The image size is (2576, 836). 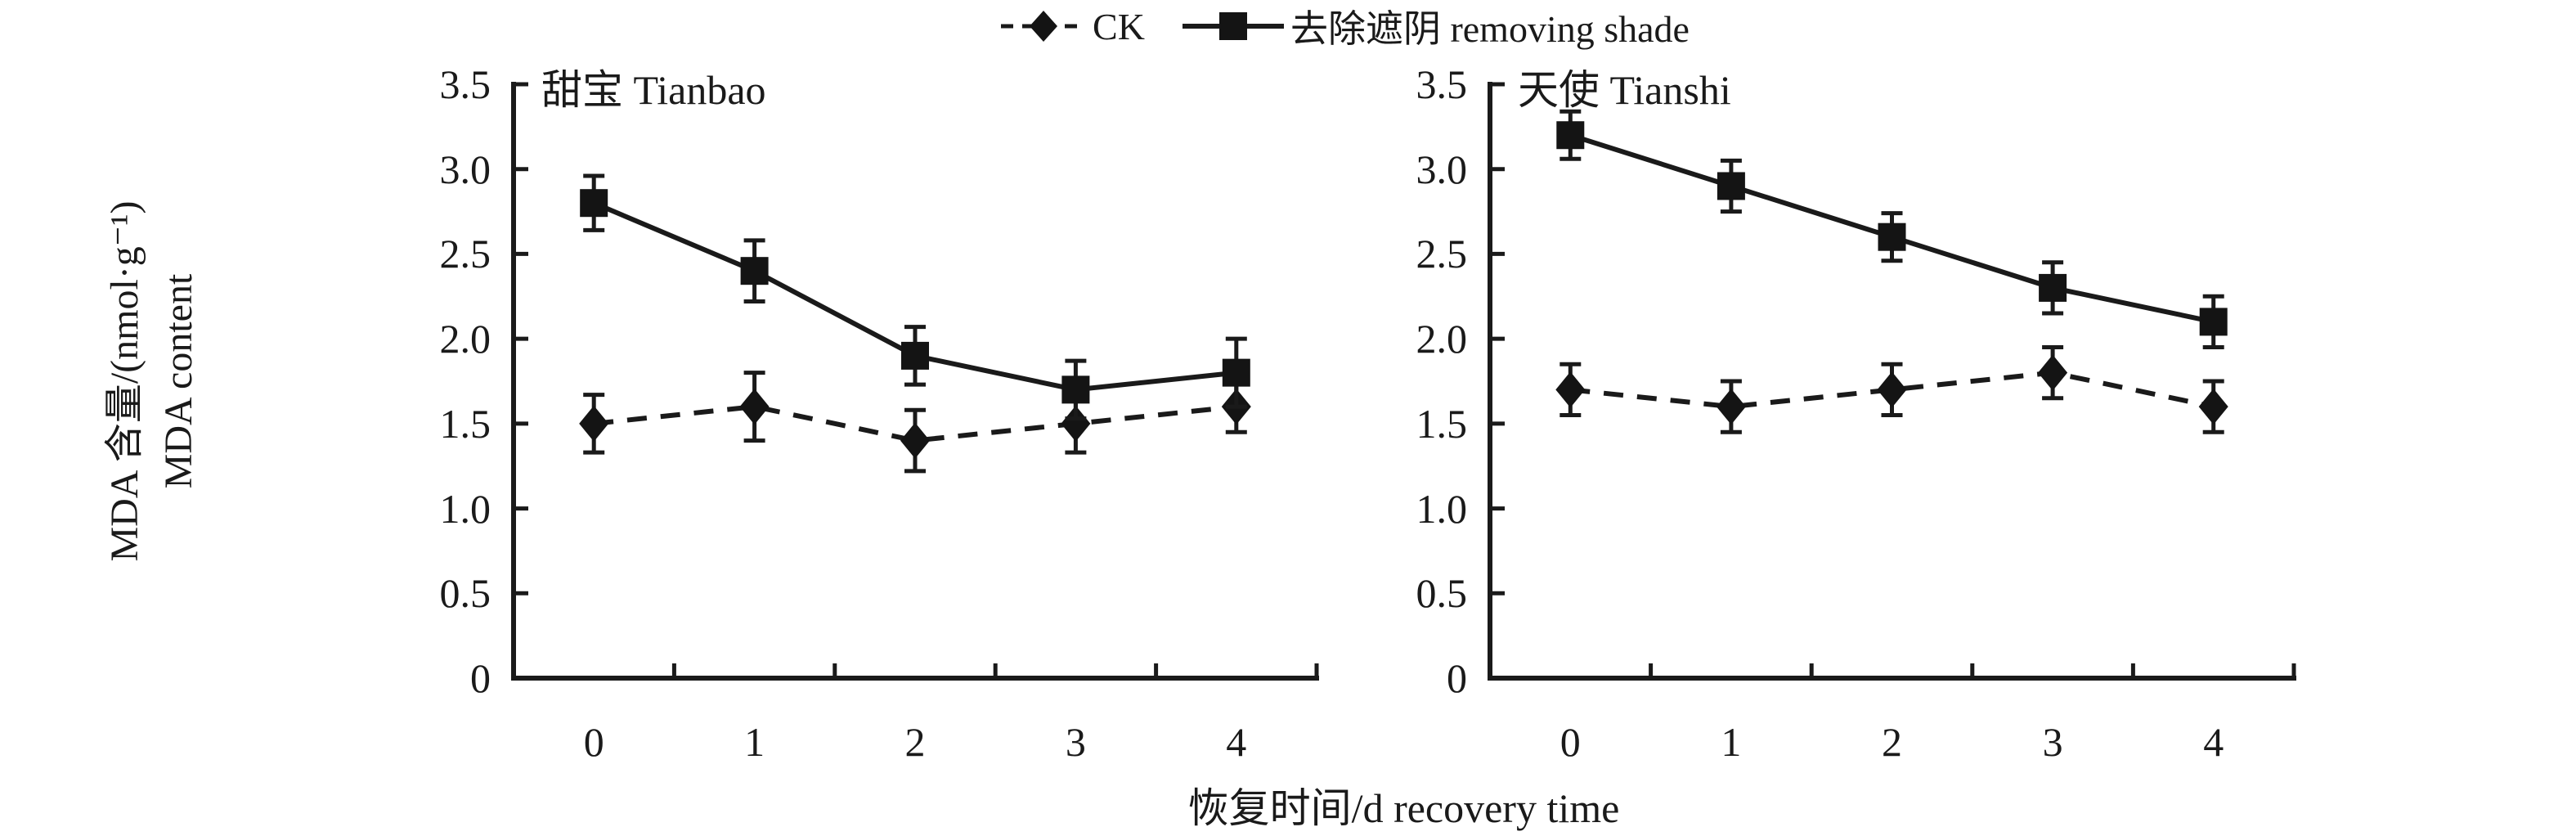 I want to click on y-axis-title-line2: MDA content, so click(x=178, y=381).